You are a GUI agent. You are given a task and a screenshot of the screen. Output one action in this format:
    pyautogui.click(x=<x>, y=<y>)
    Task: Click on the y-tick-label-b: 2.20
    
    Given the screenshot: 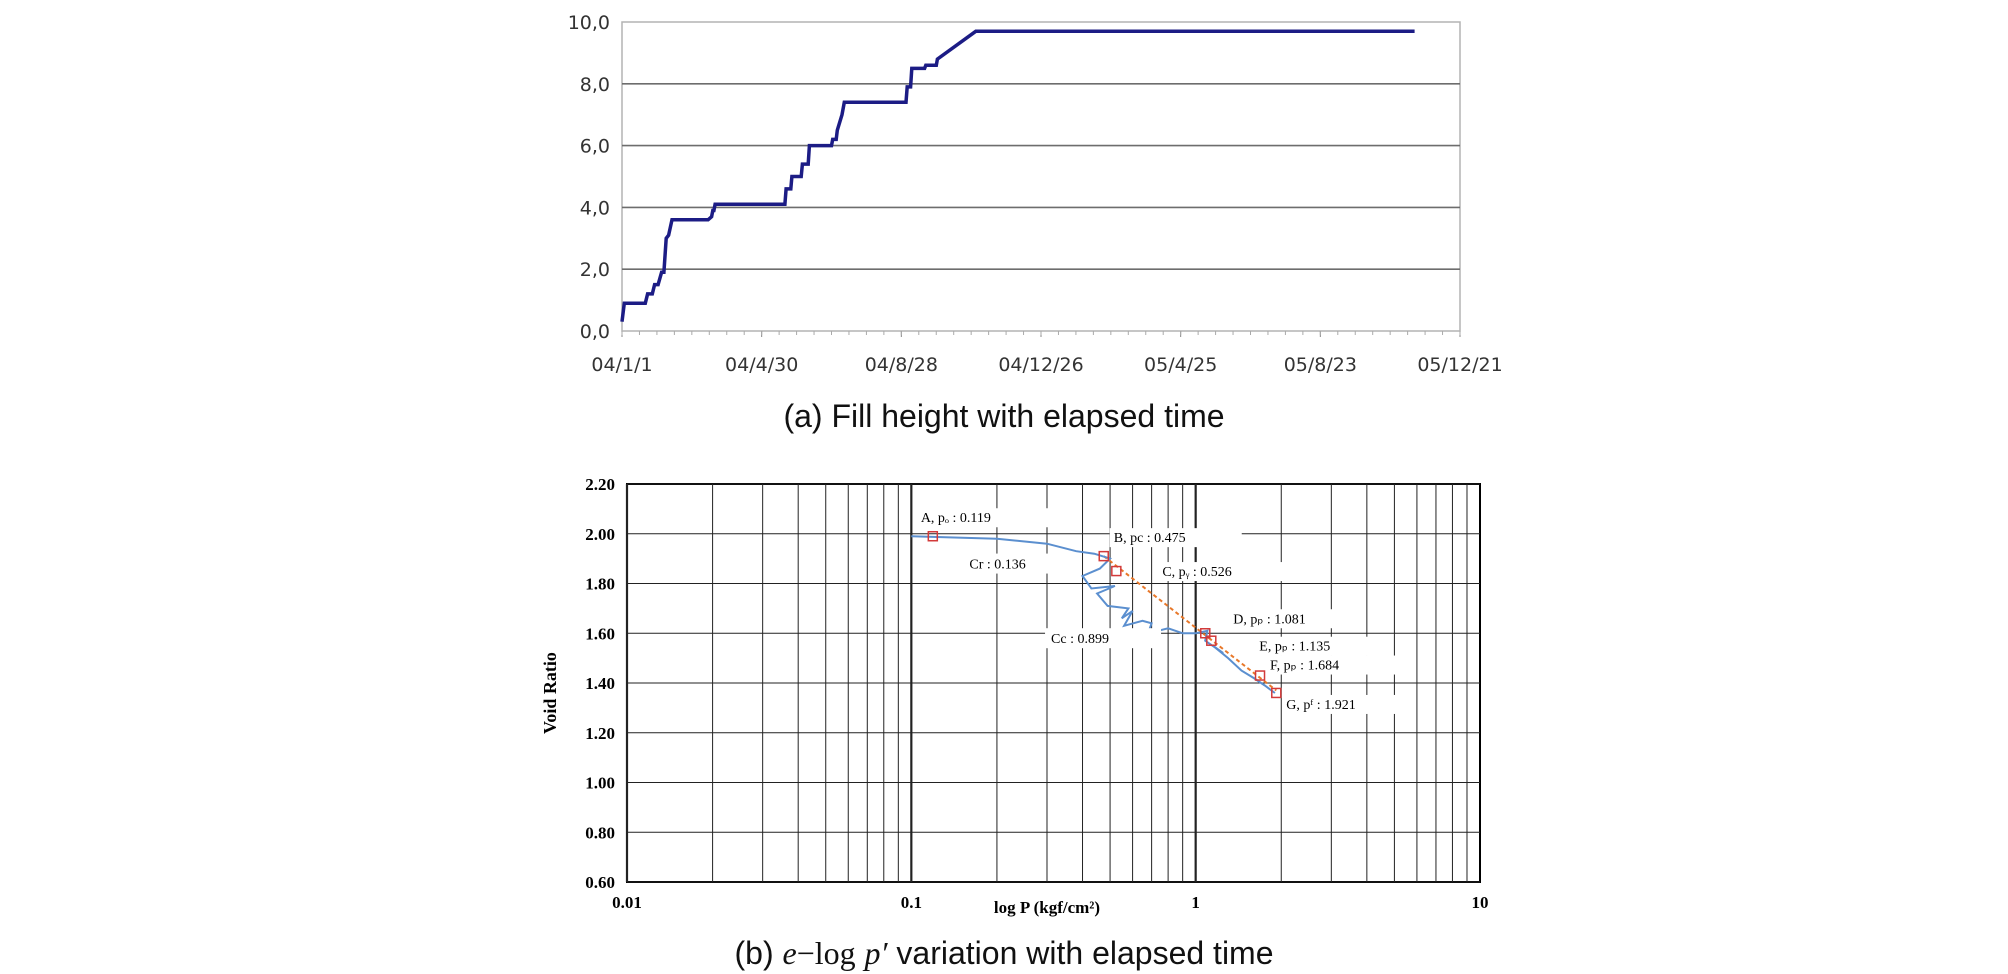 What is the action you would take?
    pyautogui.click(x=600, y=484)
    